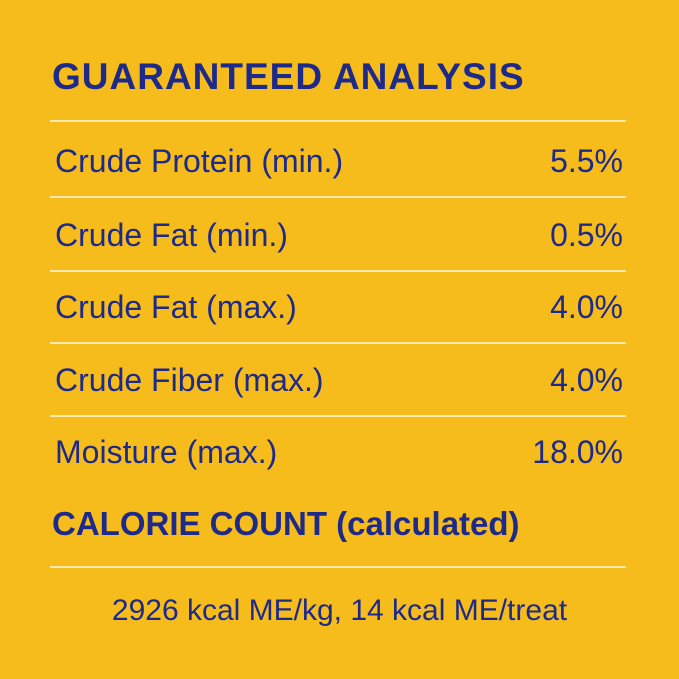 The image size is (679, 679). Describe the element at coordinates (189, 380) in the screenshot. I see `nutrient-label: Crude Fiber (max.)` at that location.